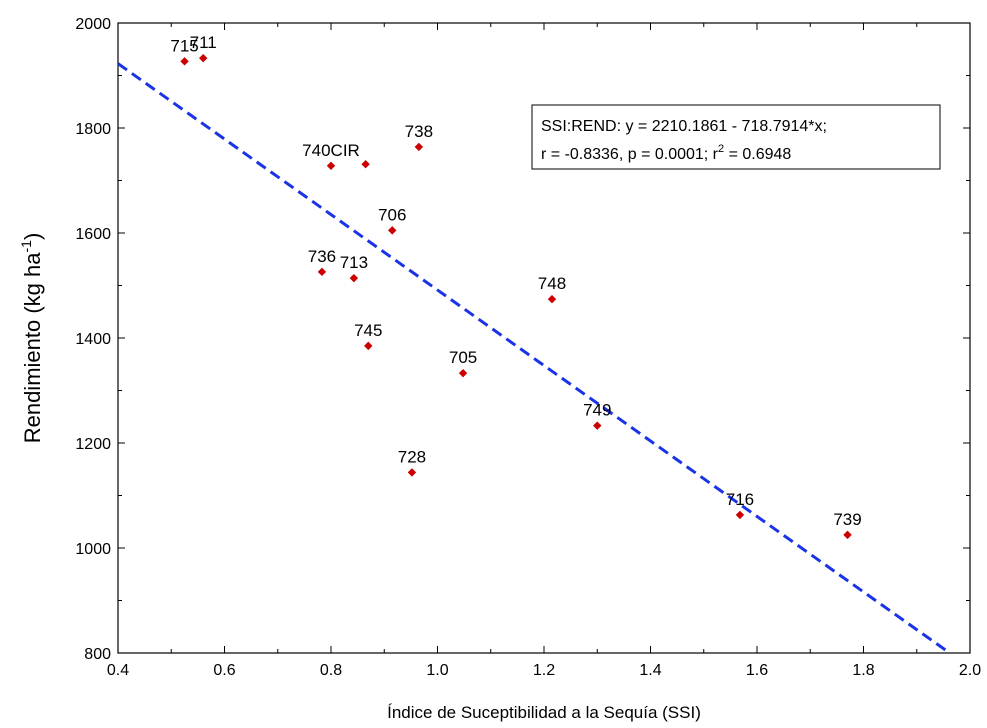  What do you see at coordinates (392, 214) in the screenshot?
I see `point-label: 706` at bounding box center [392, 214].